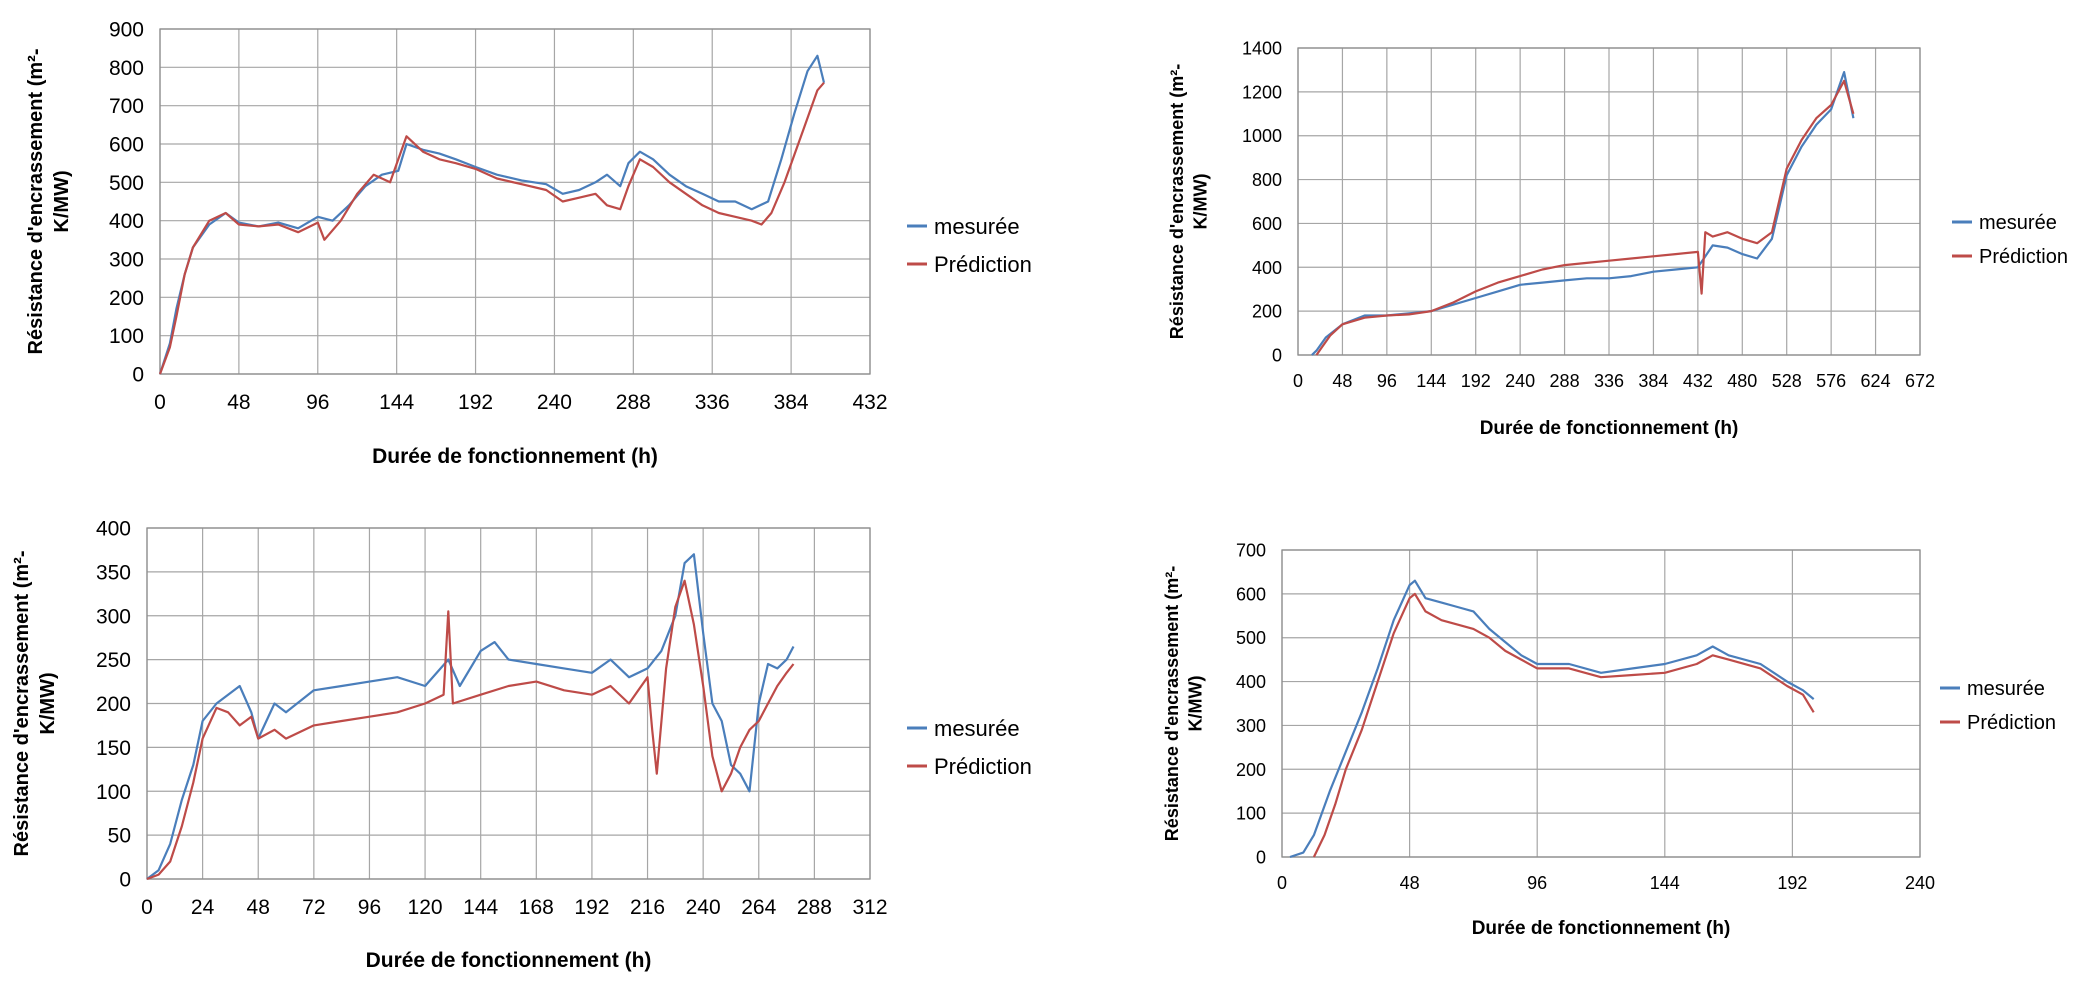 The width and height of the screenshot is (2079, 981). What do you see at coordinates (1876, 381) in the screenshot?
I see `x-tick-label: 624` at bounding box center [1876, 381].